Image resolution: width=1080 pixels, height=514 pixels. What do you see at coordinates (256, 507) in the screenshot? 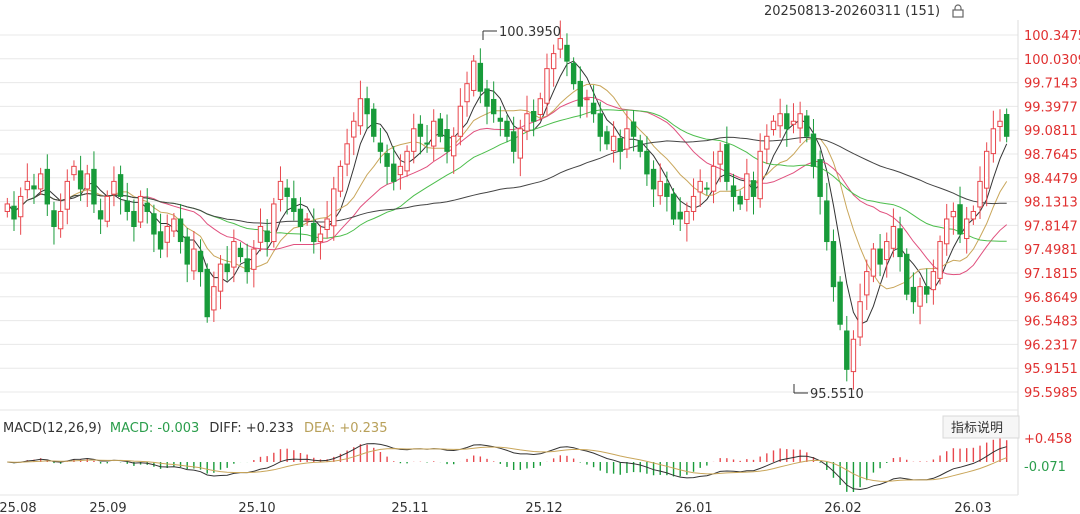
I see `date-tick-label: 25.10` at bounding box center [256, 507].